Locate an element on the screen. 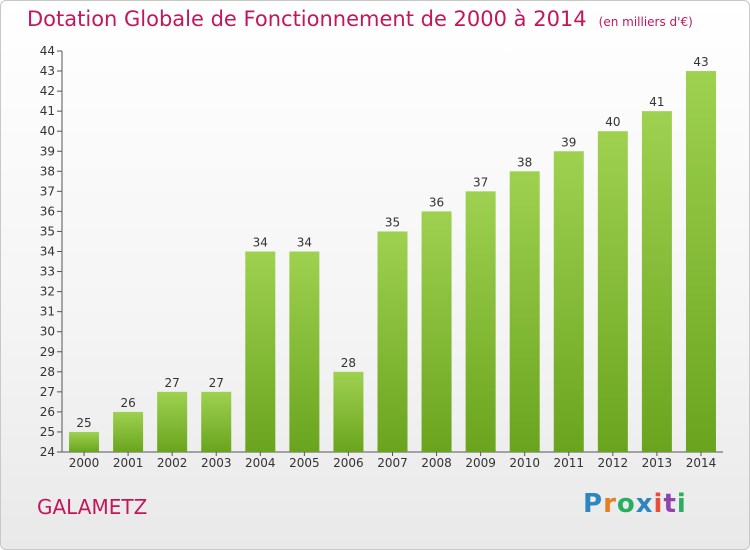  y-tick-label: 36 is located at coordinates (47, 211).